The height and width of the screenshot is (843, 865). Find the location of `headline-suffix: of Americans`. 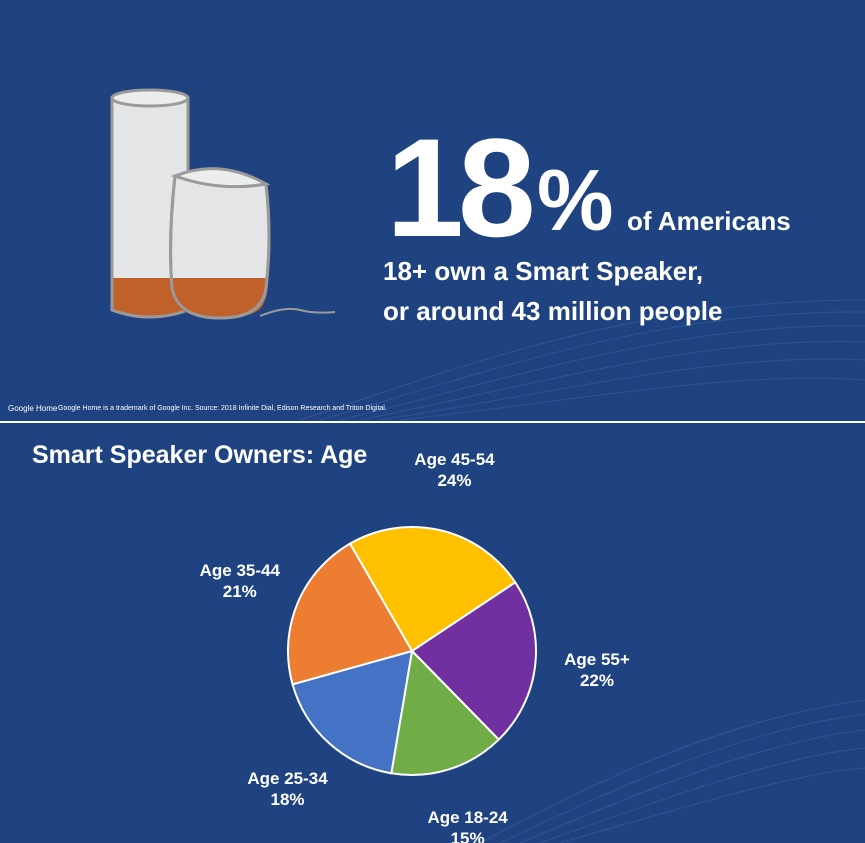

headline-suffix: of Americans is located at coordinates (709, 221).